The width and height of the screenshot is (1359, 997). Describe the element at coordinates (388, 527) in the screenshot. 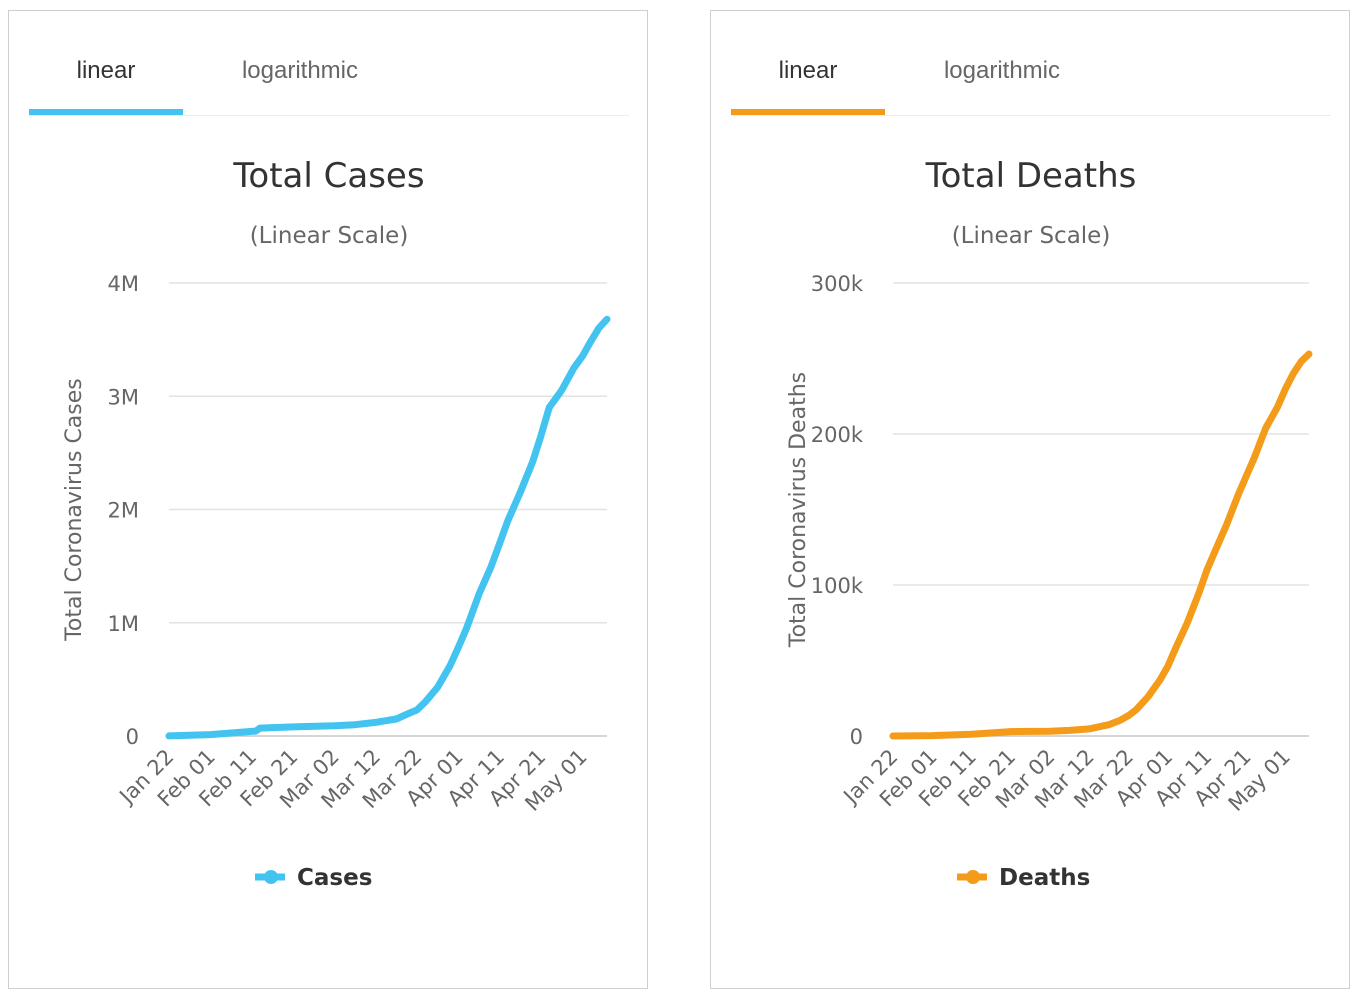

I see `series-line-cases` at that location.